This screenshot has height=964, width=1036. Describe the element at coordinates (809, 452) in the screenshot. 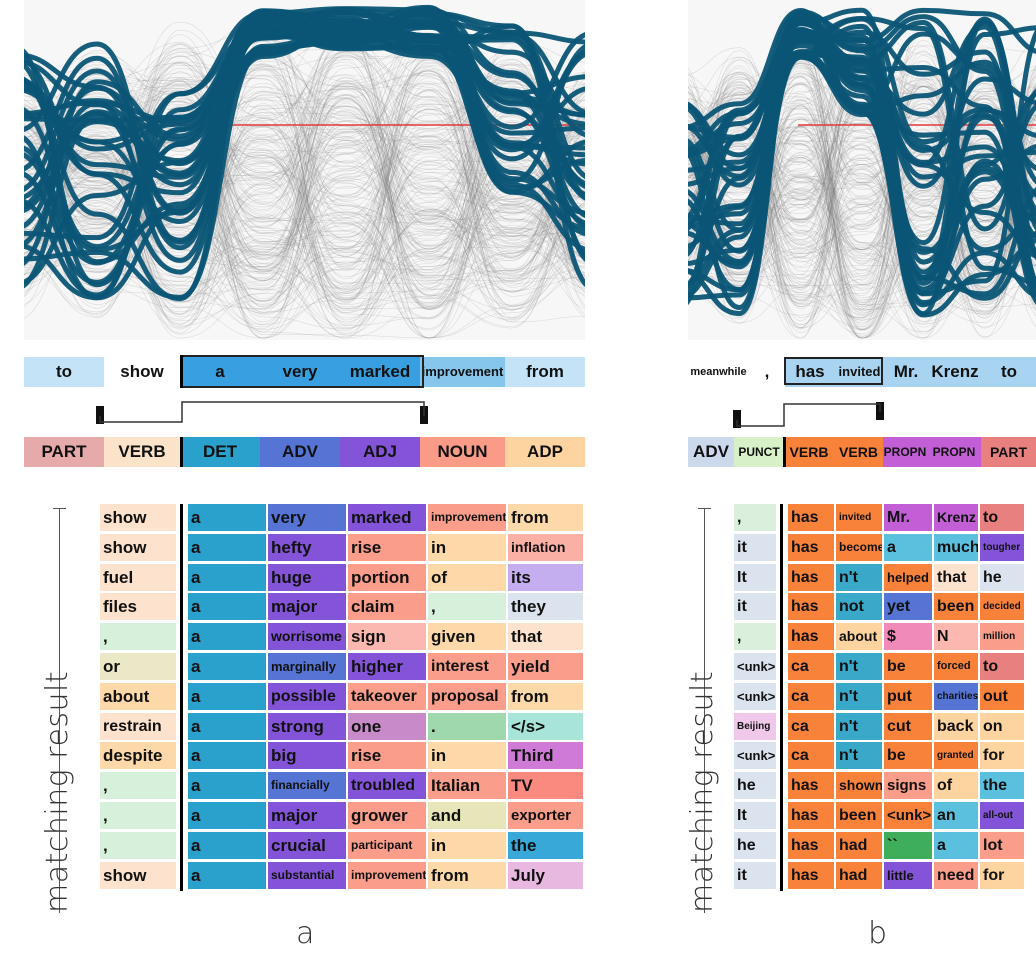

I see `pos-tag-2: VERB` at that location.